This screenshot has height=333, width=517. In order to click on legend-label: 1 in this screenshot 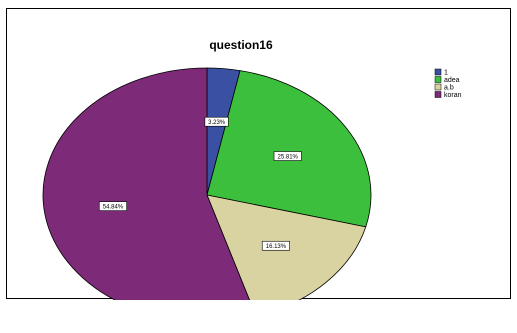, I will do `click(446, 73)`.